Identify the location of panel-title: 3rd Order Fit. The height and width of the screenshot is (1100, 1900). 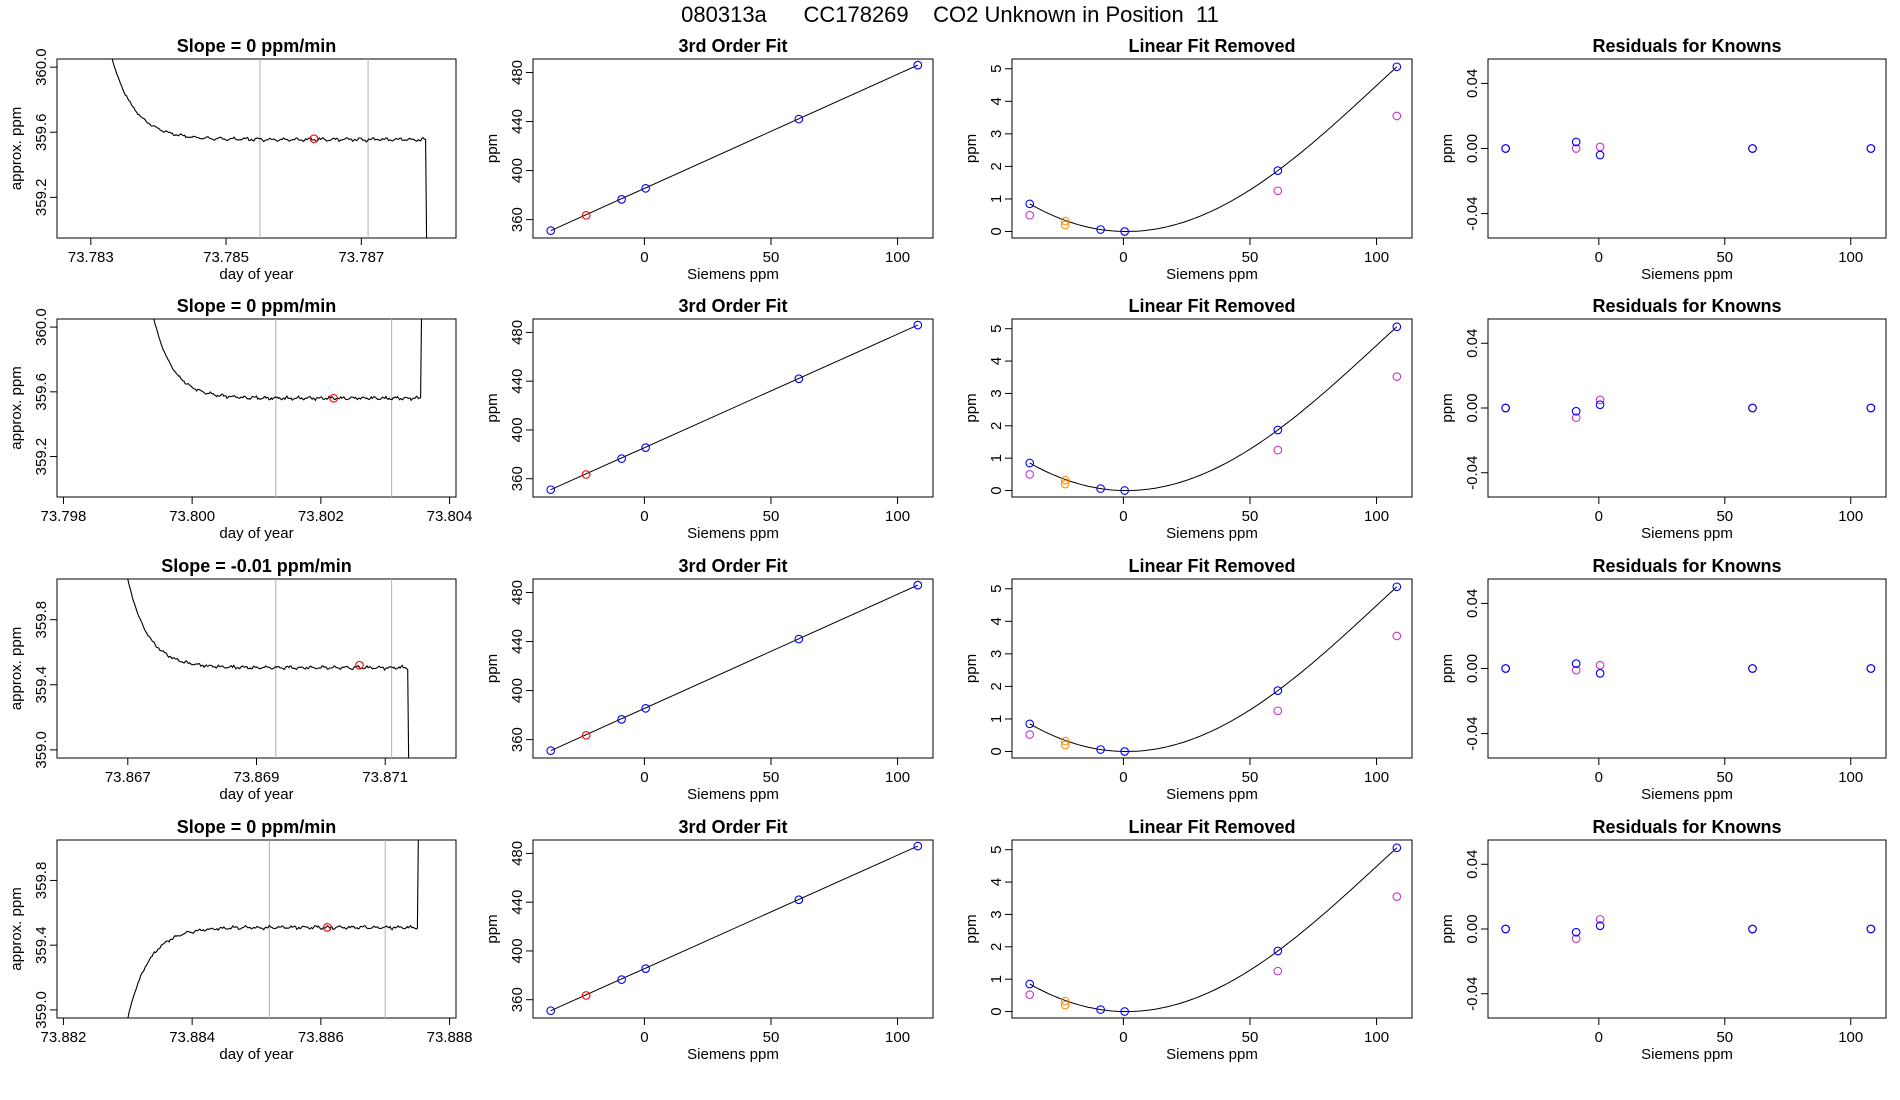
(732, 566).